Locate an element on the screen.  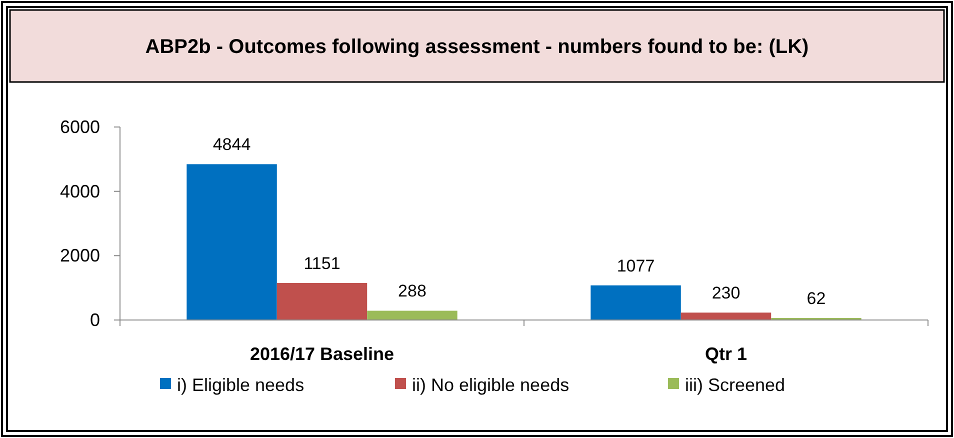
data-label: 1077 is located at coordinates (635, 266).